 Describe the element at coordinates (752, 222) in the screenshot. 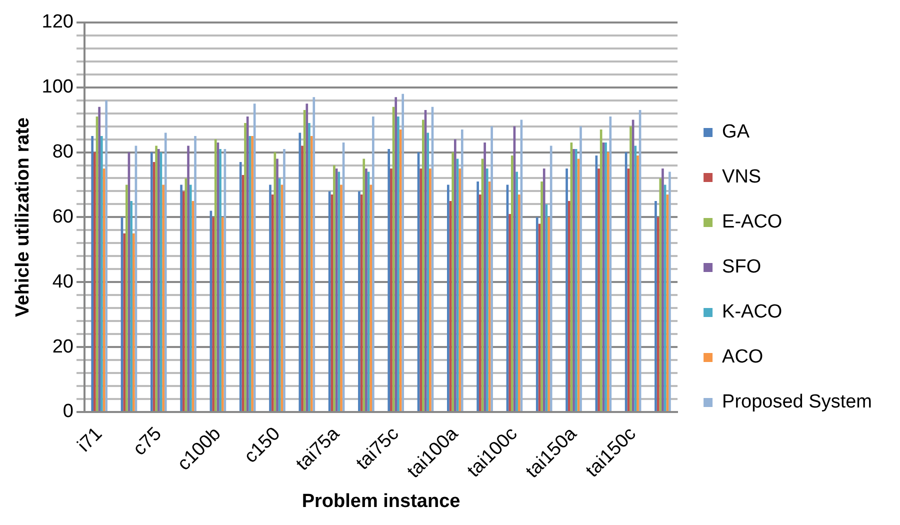

I see `legend-label: E-ACO` at that location.